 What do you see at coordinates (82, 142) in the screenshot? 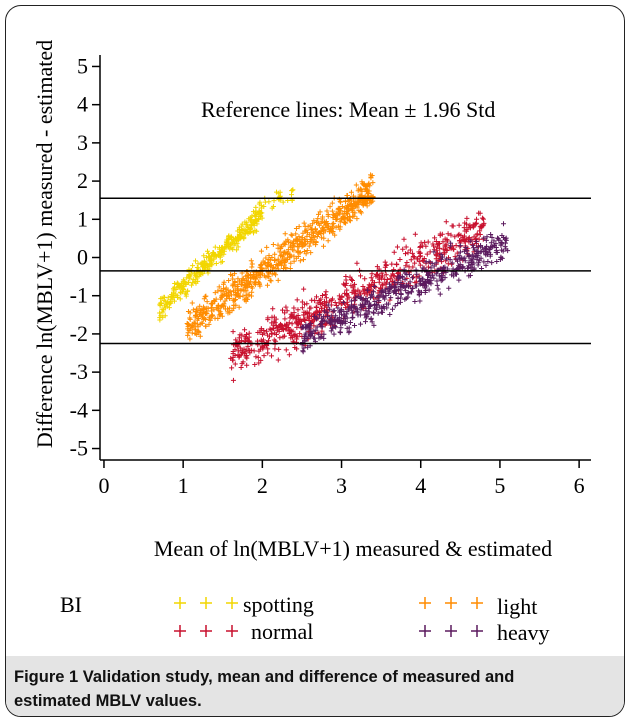
I see `y-tick-label: 3` at bounding box center [82, 142].